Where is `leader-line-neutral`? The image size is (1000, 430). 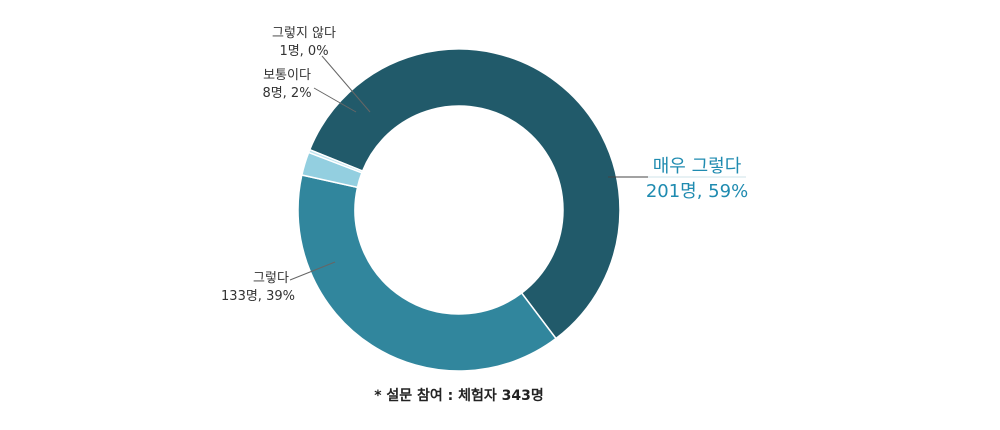 leader-line-neutral is located at coordinates (335, 100).